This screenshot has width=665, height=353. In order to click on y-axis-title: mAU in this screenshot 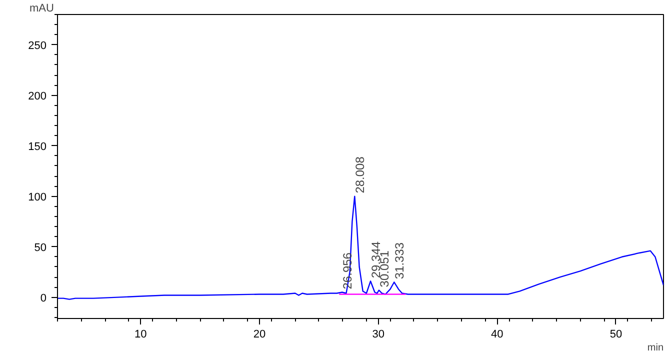, I will do `click(42, 8)`.